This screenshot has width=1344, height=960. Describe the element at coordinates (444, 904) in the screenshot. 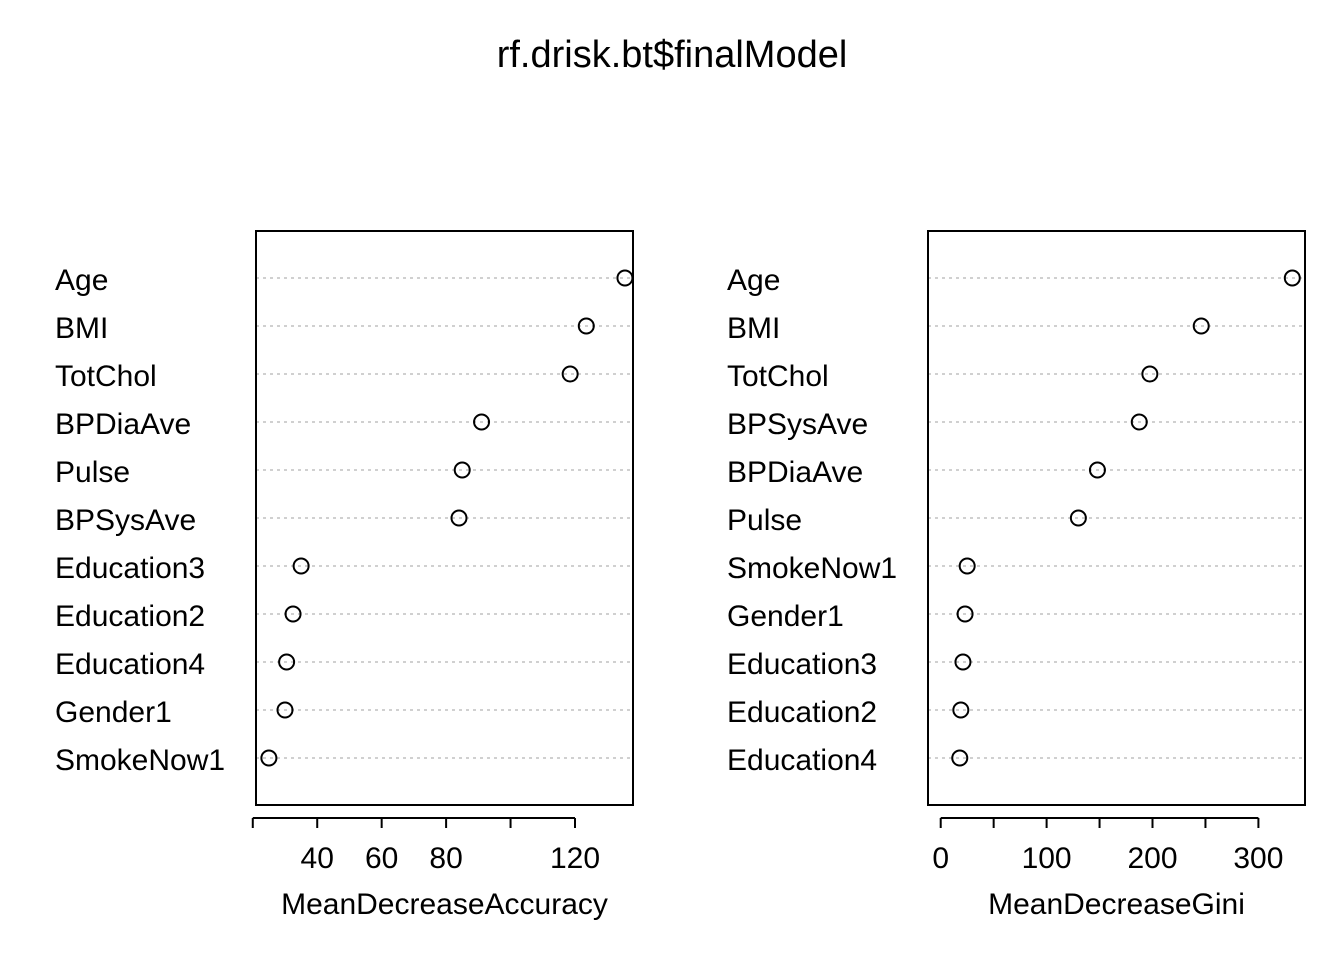

I see `x-axis-label: MeanDecreaseAccuracy` at that location.